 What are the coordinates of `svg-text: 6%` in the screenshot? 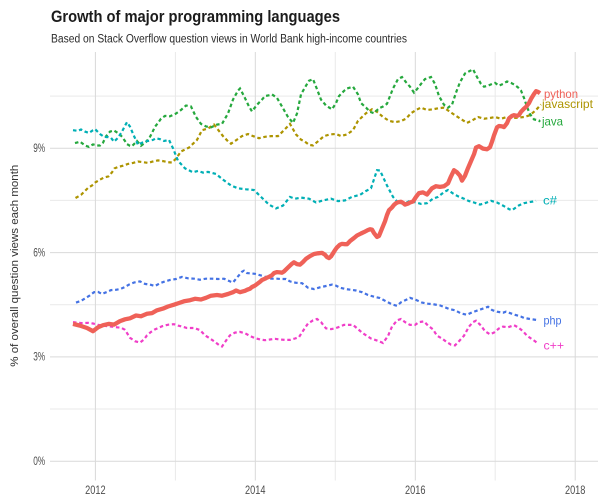 It's located at (39, 253).